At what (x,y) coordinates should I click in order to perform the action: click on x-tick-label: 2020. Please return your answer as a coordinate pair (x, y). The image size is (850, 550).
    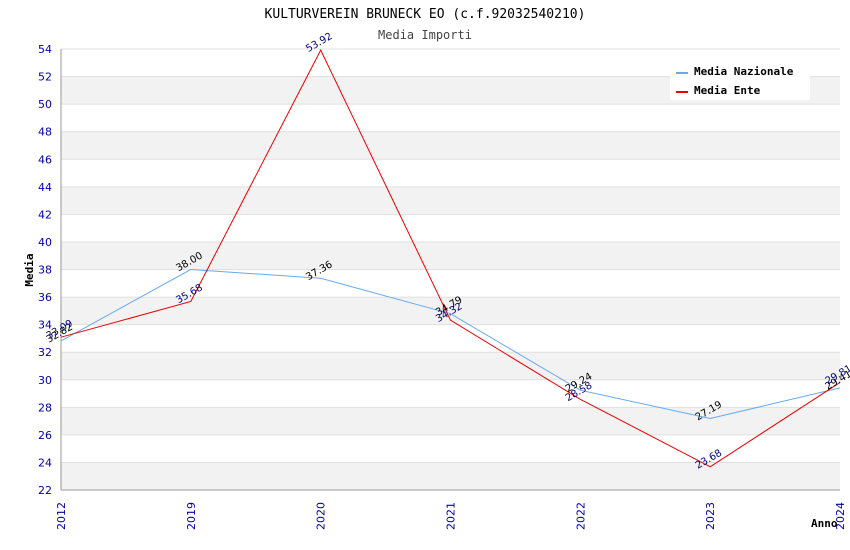
    Looking at the image, I should click on (321, 516).